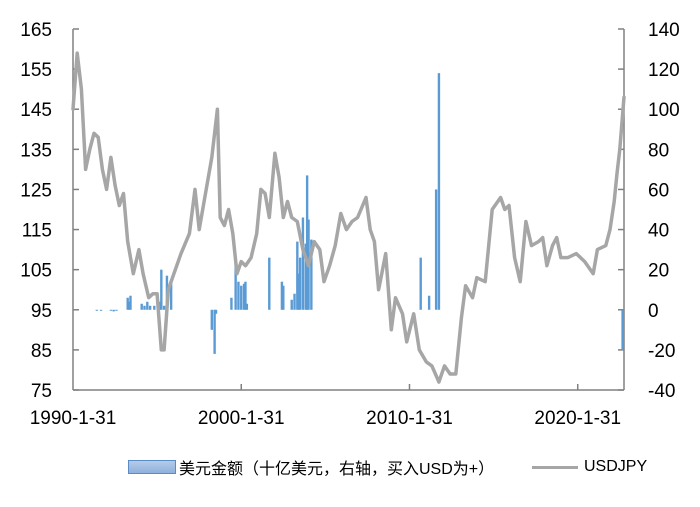  What do you see at coordinates (36, 271) in the screenshot?
I see `left-axis-tick-label: 105` at bounding box center [36, 271].